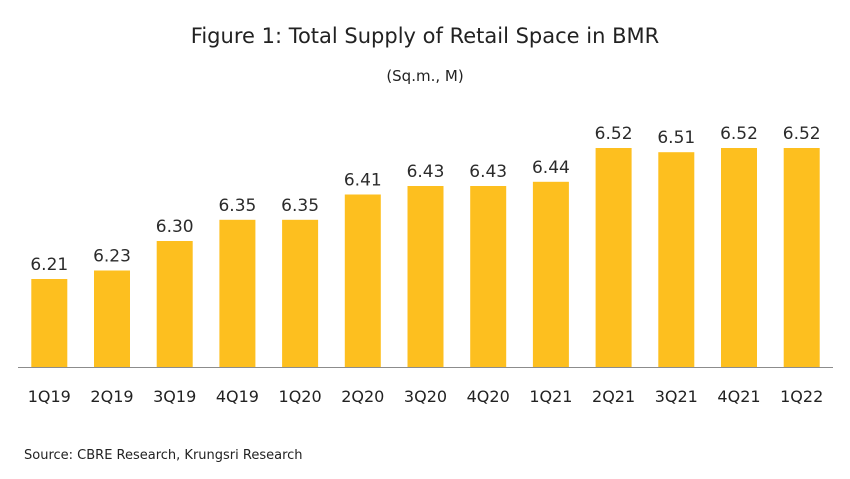  Describe the element at coordinates (551, 168) in the screenshot. I see `data-label: 6.44` at that location.